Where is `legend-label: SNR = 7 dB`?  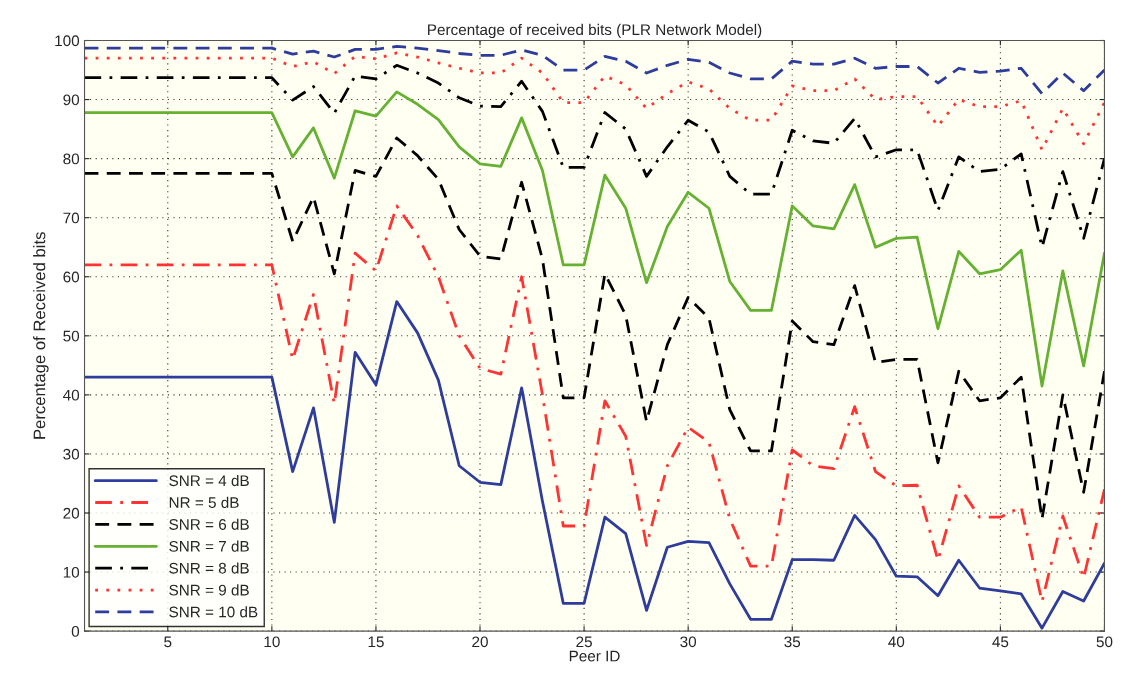 legend-label: SNR = 7 dB is located at coordinates (209, 546).